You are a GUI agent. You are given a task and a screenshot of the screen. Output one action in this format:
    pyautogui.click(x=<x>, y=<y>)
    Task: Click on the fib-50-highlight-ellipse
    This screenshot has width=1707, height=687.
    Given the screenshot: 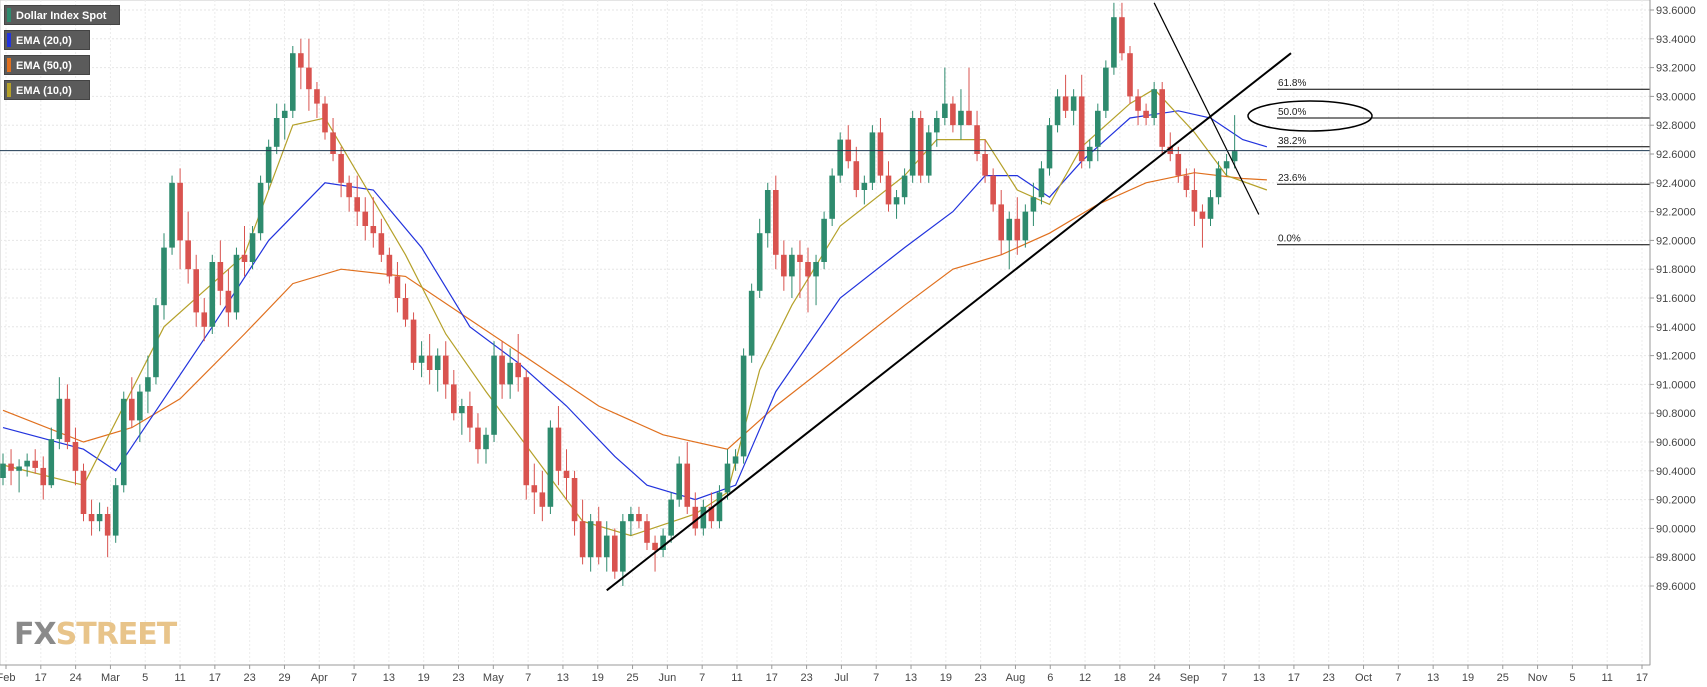 What is the action you would take?
    pyautogui.click(x=1310, y=116)
    